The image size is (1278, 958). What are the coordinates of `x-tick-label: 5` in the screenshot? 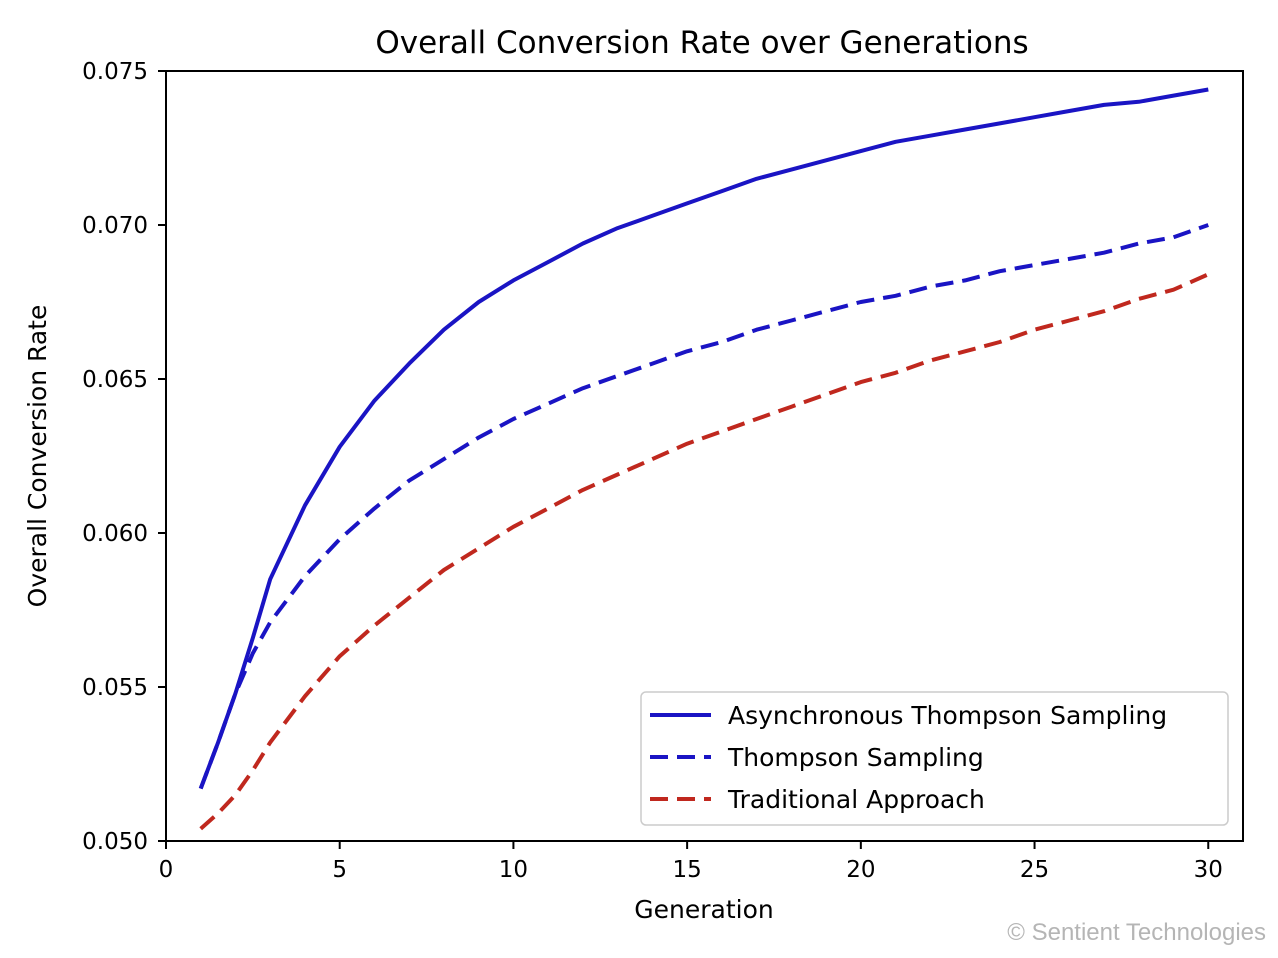 It's located at (339, 870).